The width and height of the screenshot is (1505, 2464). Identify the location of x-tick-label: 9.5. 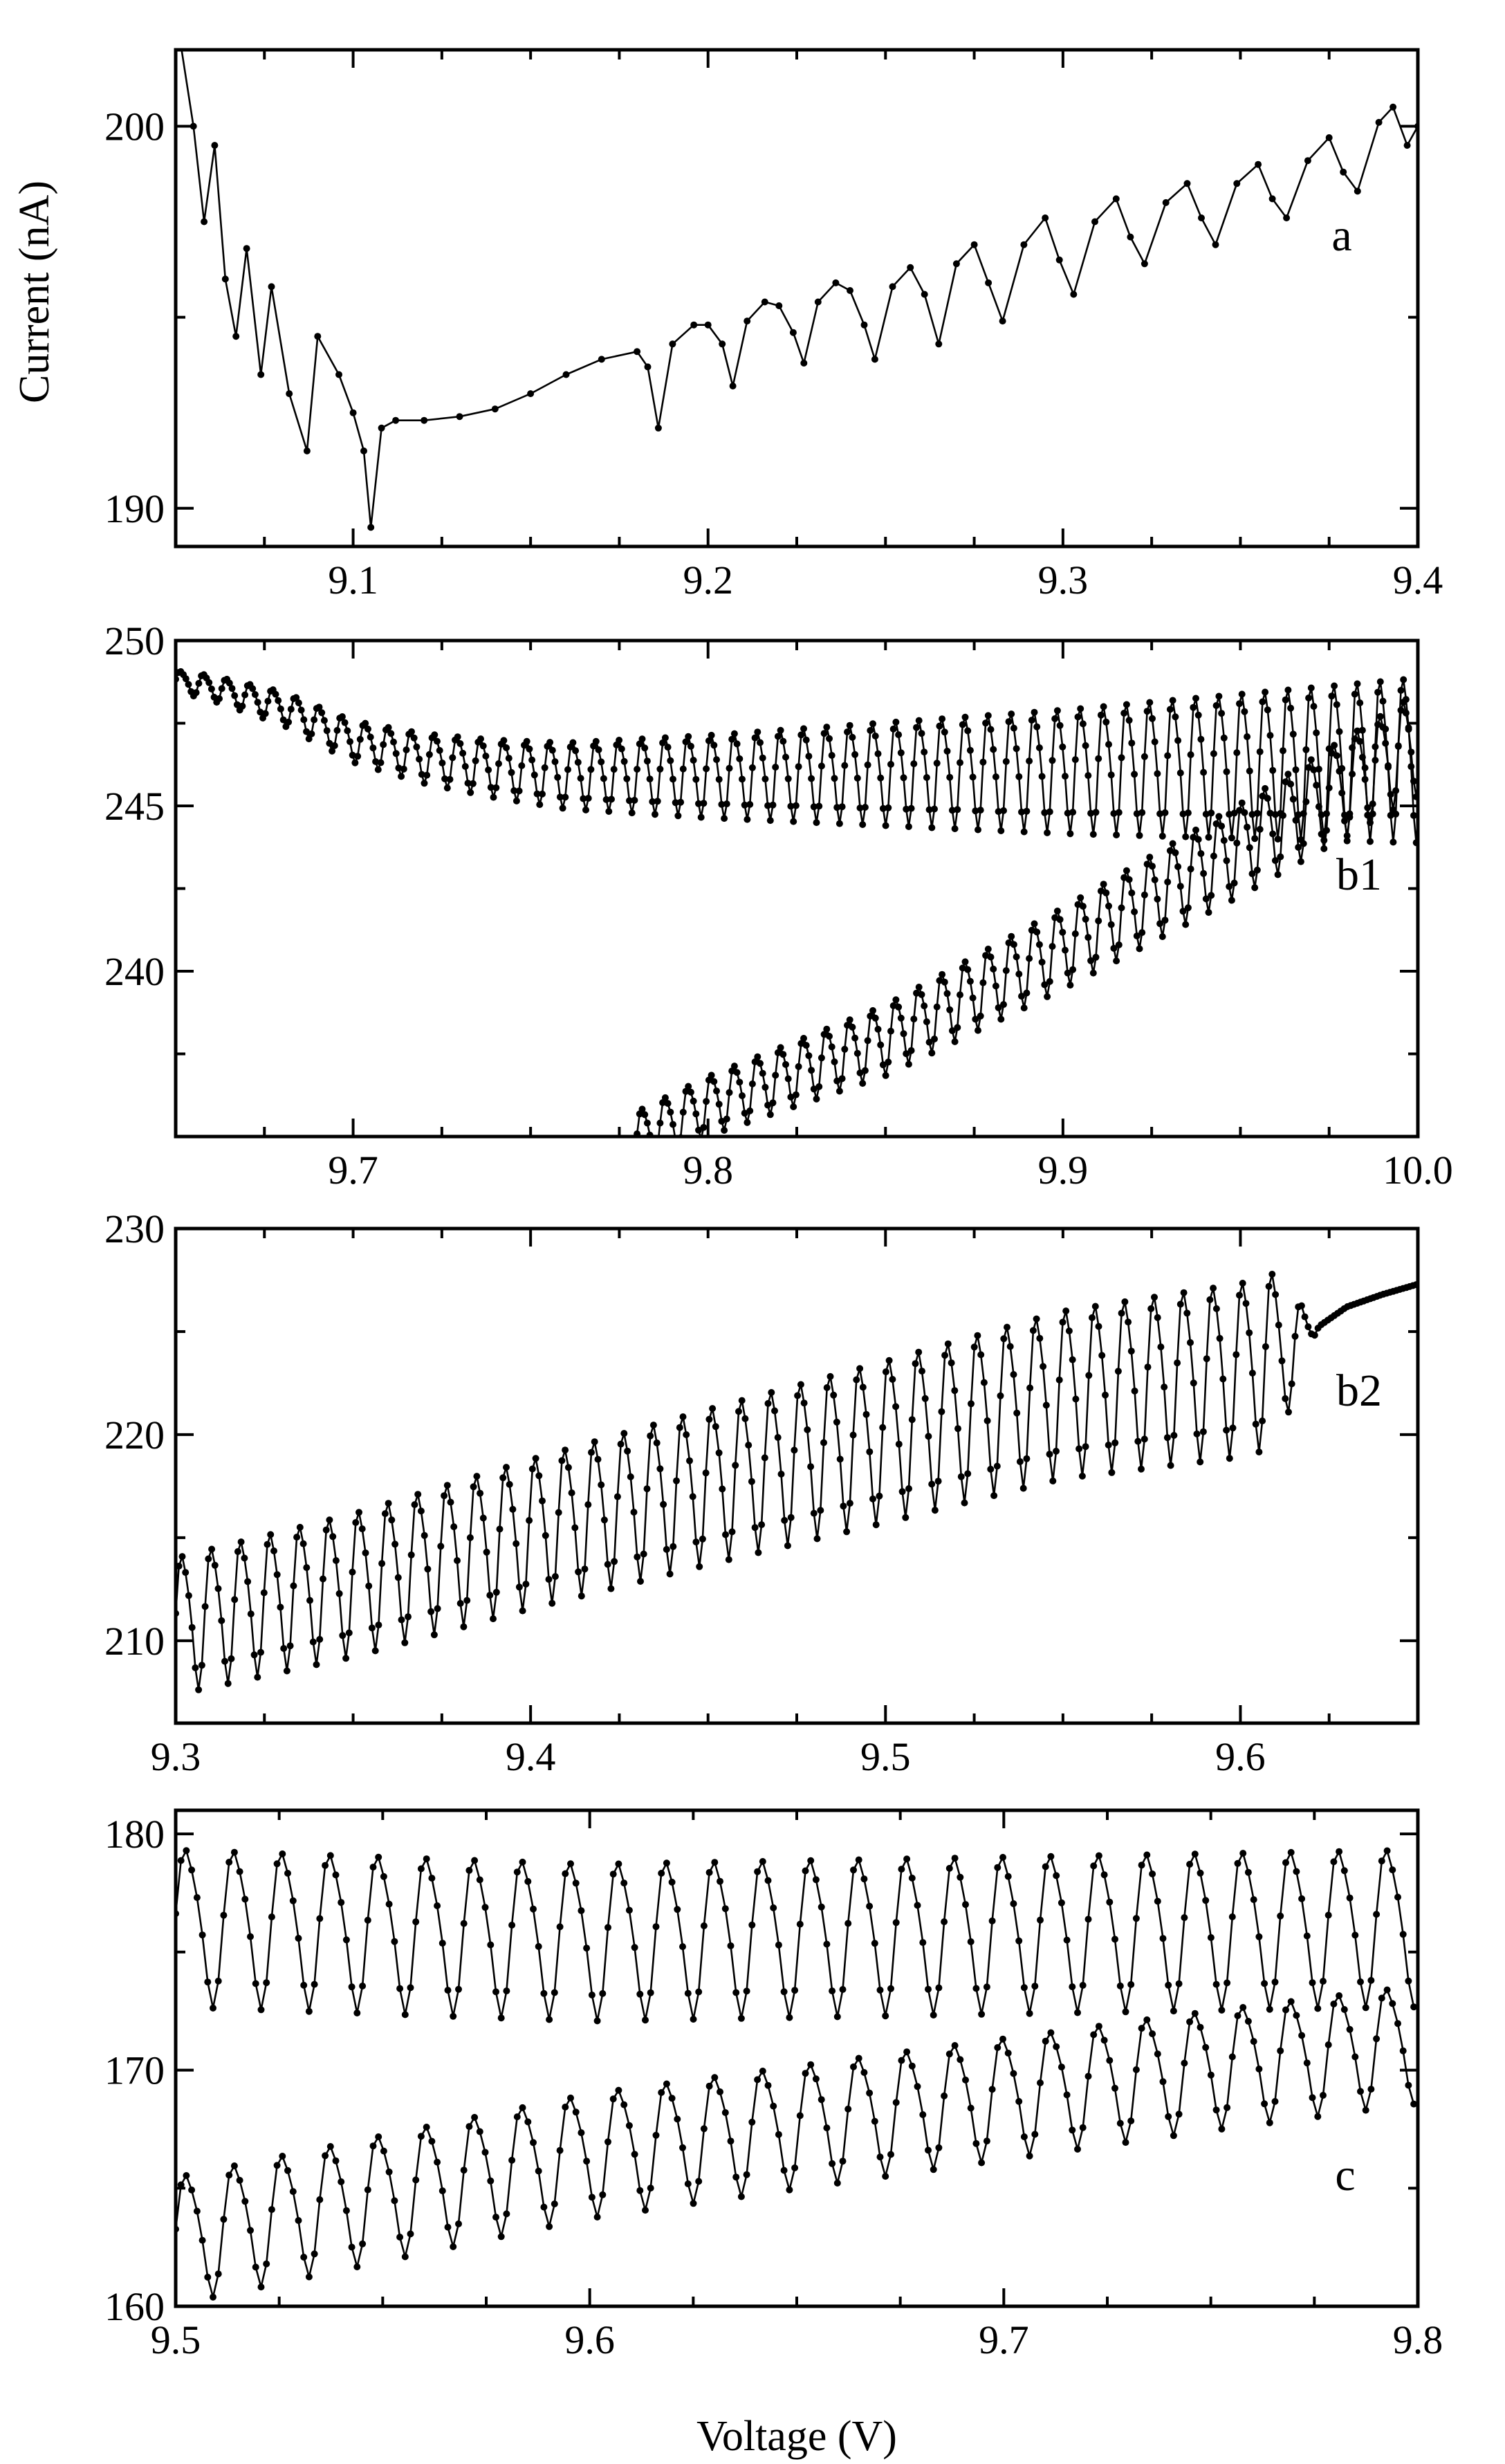
(176, 2339).